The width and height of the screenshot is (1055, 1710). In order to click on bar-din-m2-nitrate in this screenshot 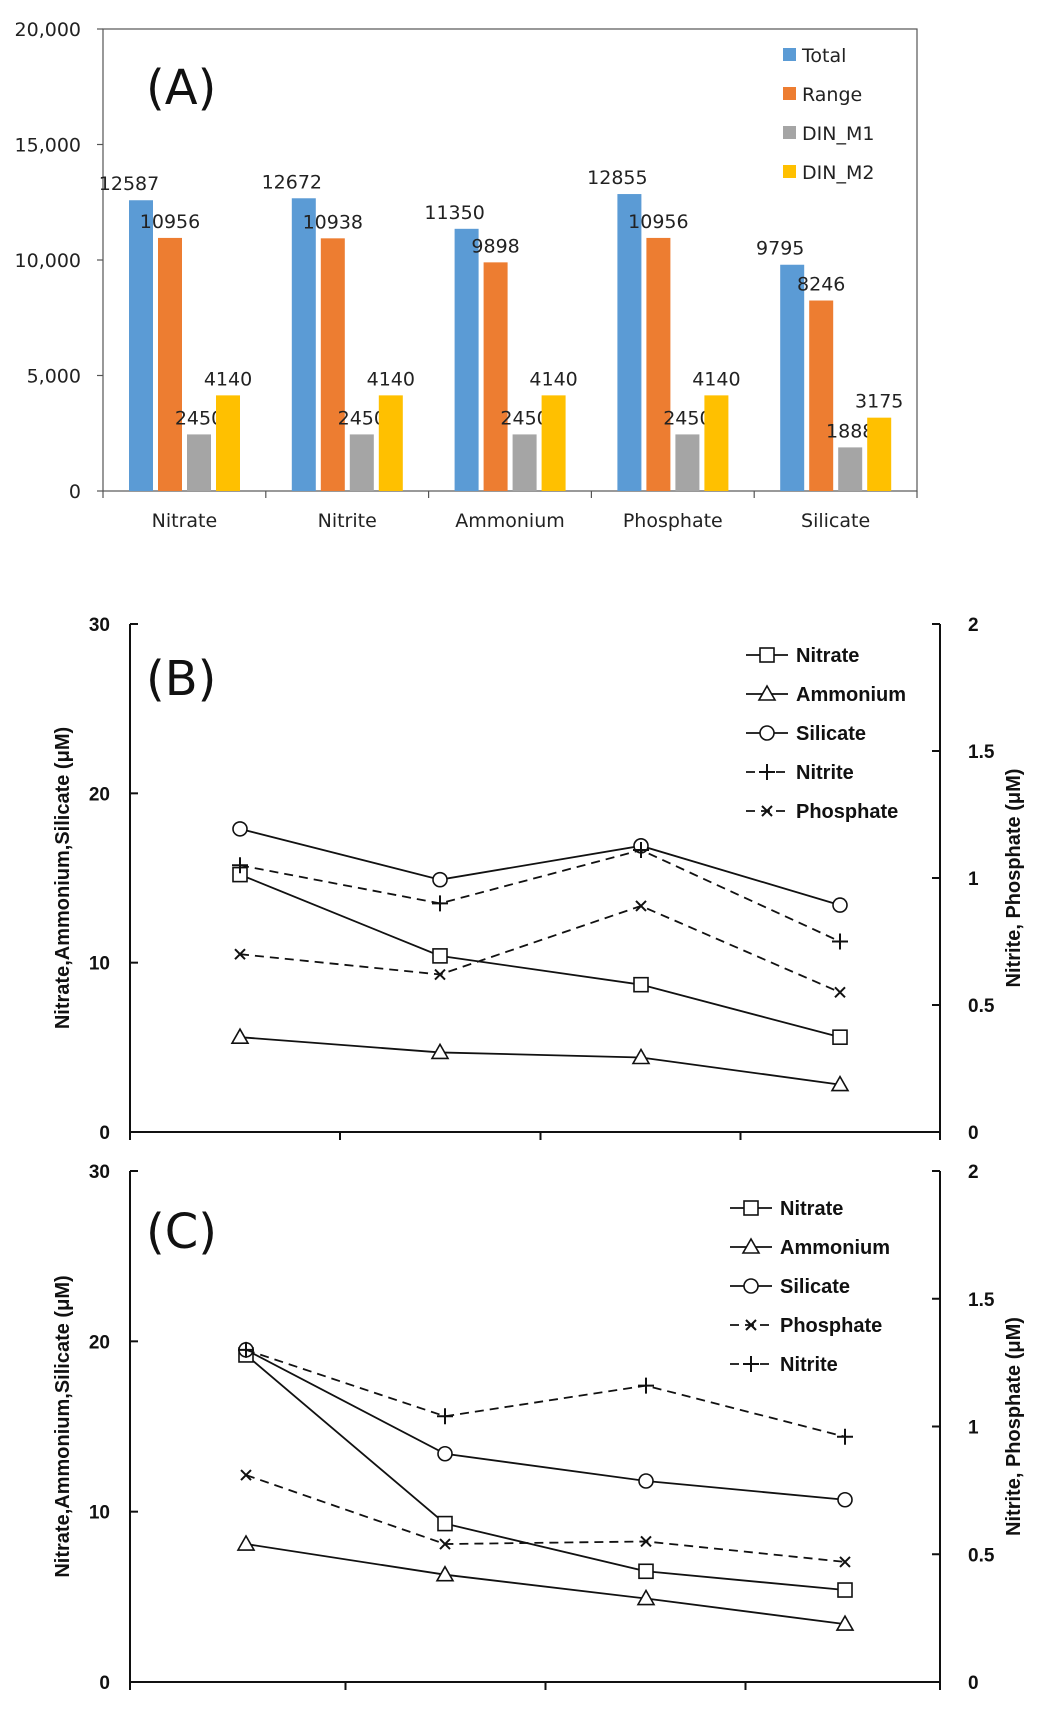, I will do `click(228, 443)`.